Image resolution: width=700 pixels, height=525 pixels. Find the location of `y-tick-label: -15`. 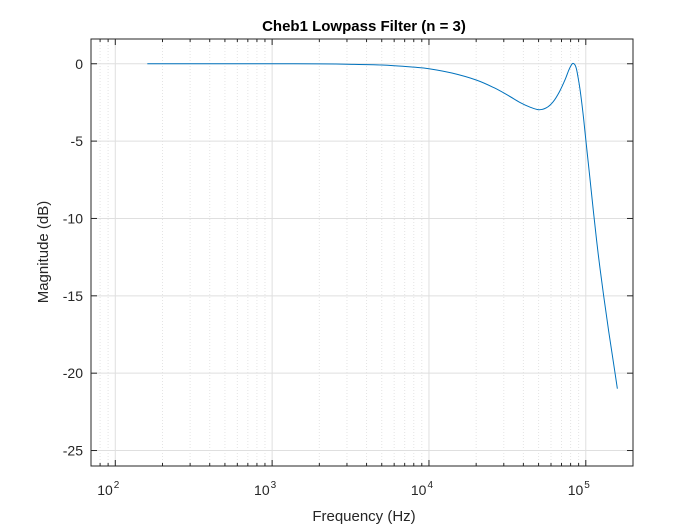

y-tick-label: -15 is located at coordinates (73, 296).